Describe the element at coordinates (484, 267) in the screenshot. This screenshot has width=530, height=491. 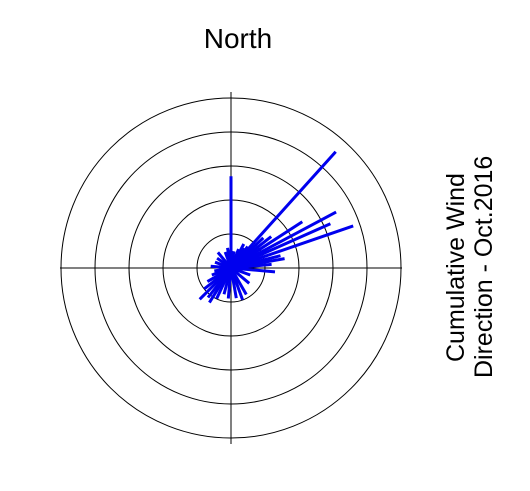
I see `side-label-line2: Direction - Oct.2016` at that location.